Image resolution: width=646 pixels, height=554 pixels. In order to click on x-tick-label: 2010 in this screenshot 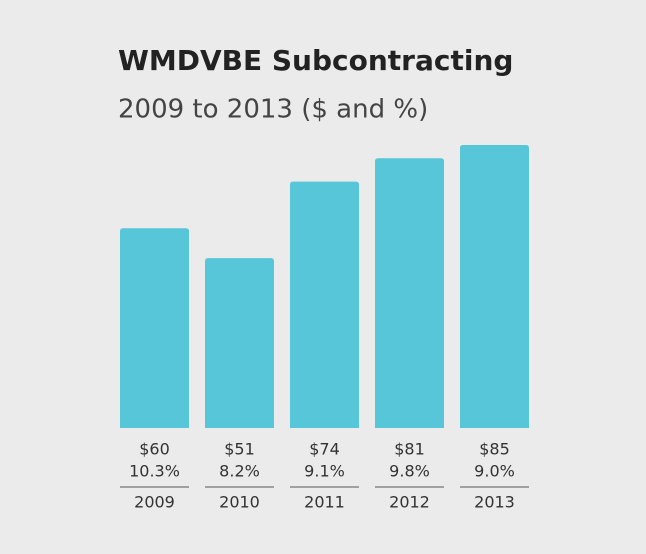, I will do `click(239, 502)`.